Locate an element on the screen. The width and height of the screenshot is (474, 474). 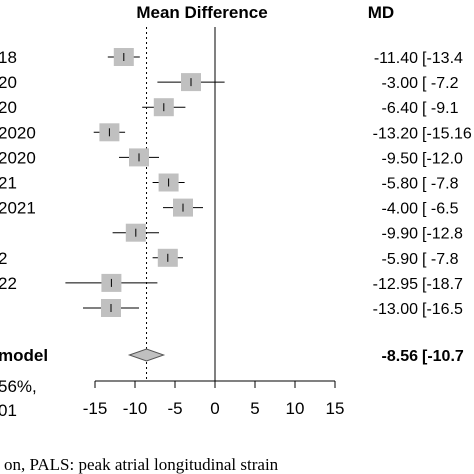
ci-value: [-12.0 is located at coordinates (442, 158).